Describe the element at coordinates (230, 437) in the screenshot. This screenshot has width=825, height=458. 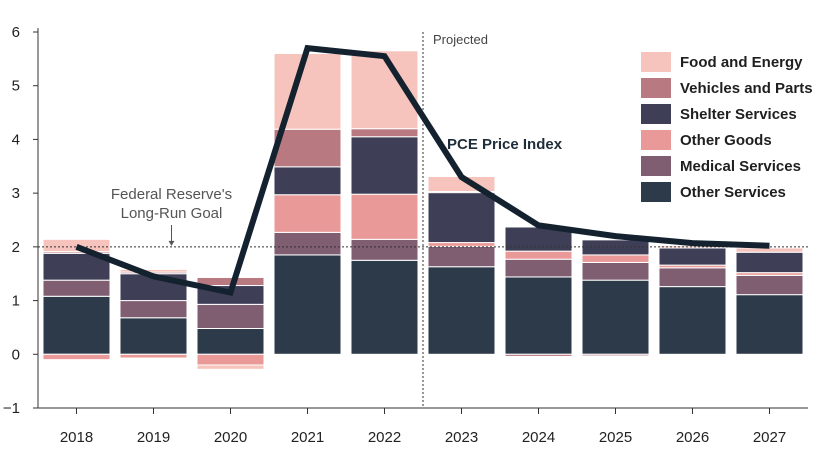
I see `x-tick-label: 2020` at that location.